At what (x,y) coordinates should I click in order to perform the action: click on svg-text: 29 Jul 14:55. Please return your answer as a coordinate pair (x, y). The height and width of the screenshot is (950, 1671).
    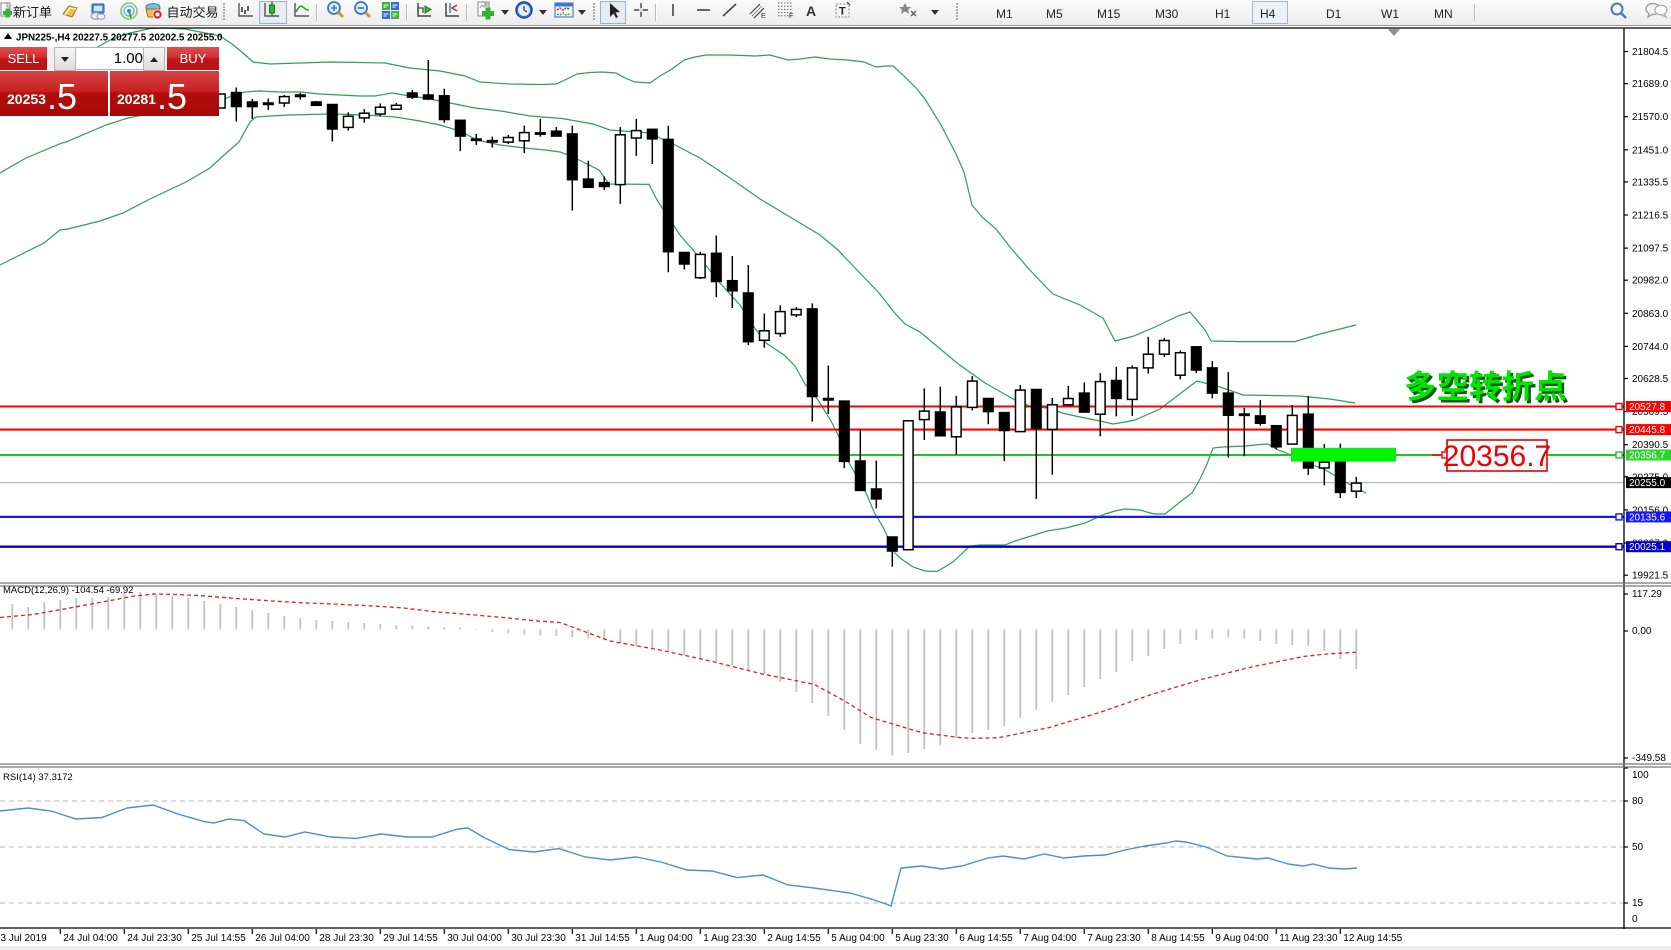
    Looking at the image, I should click on (410, 938).